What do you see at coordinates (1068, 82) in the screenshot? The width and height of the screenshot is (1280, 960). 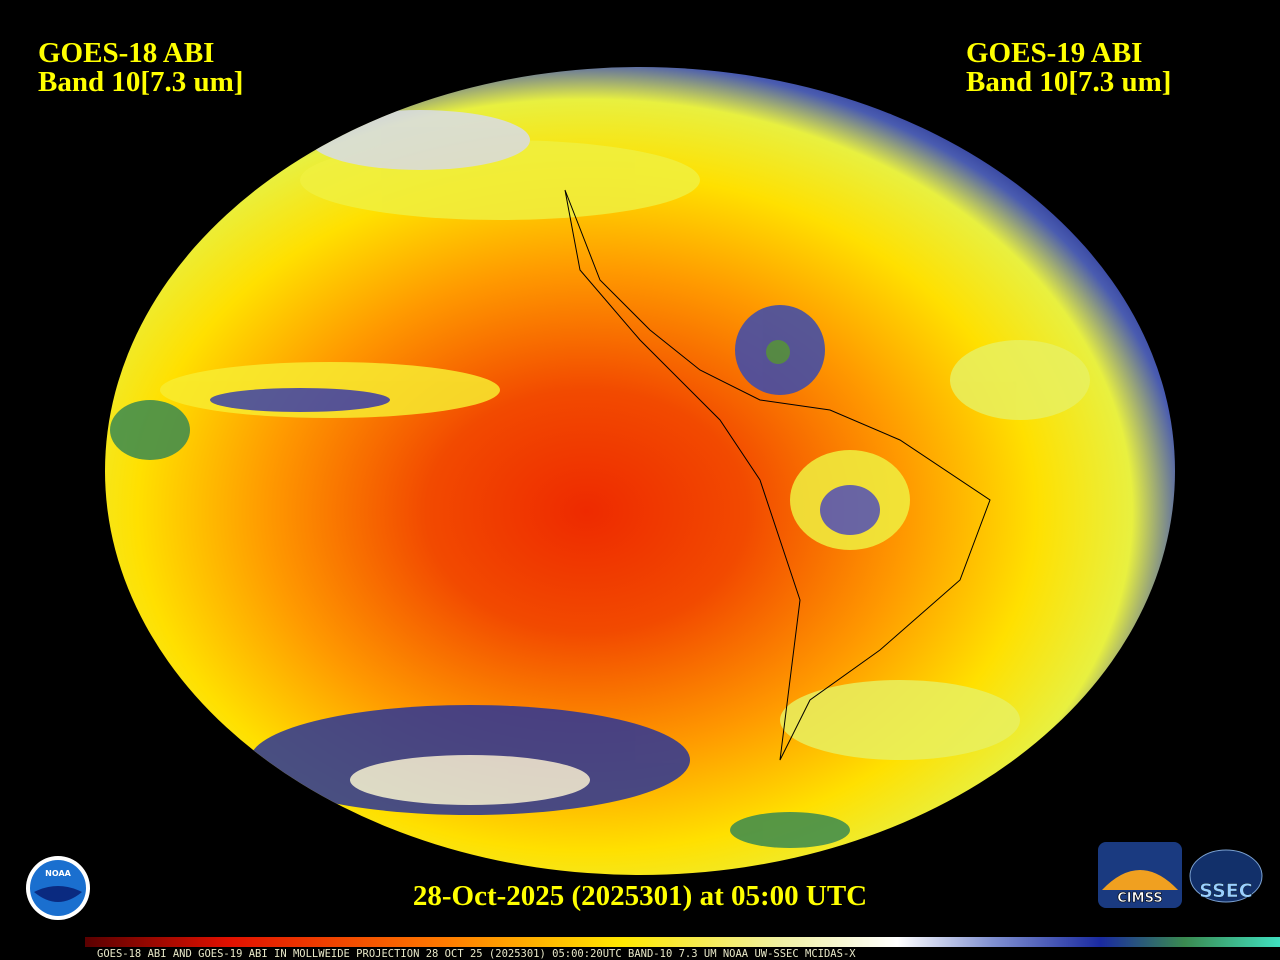 I see `right-band: Band 10[7.3 um]` at bounding box center [1068, 82].